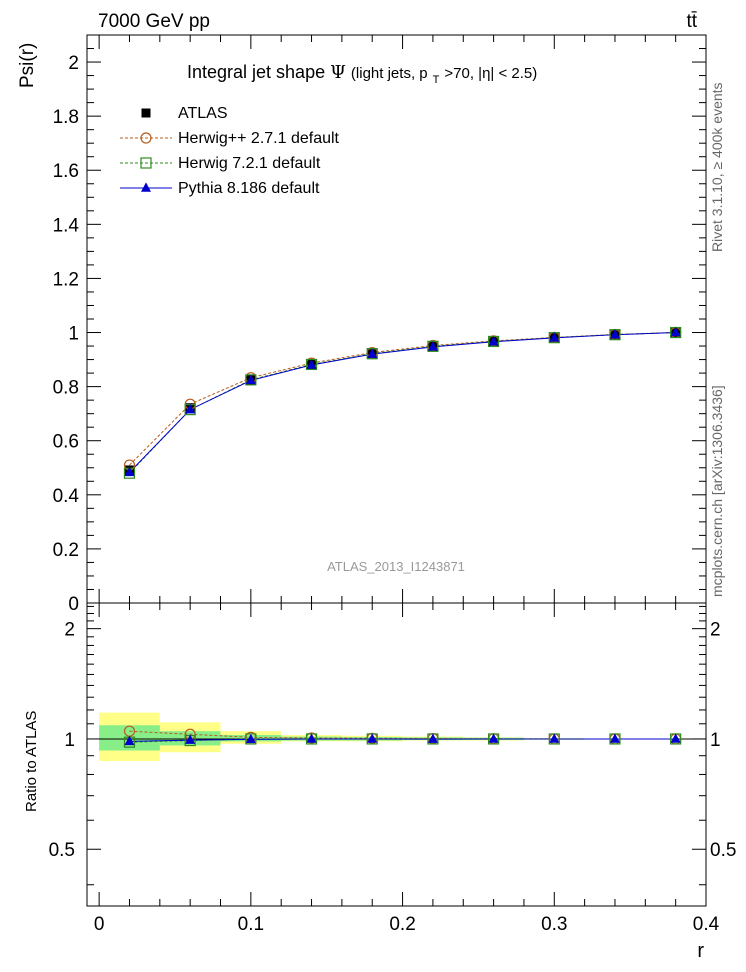 The height and width of the screenshot is (972, 746). I want to click on main-ytick-label: 1.8, so click(66, 117).